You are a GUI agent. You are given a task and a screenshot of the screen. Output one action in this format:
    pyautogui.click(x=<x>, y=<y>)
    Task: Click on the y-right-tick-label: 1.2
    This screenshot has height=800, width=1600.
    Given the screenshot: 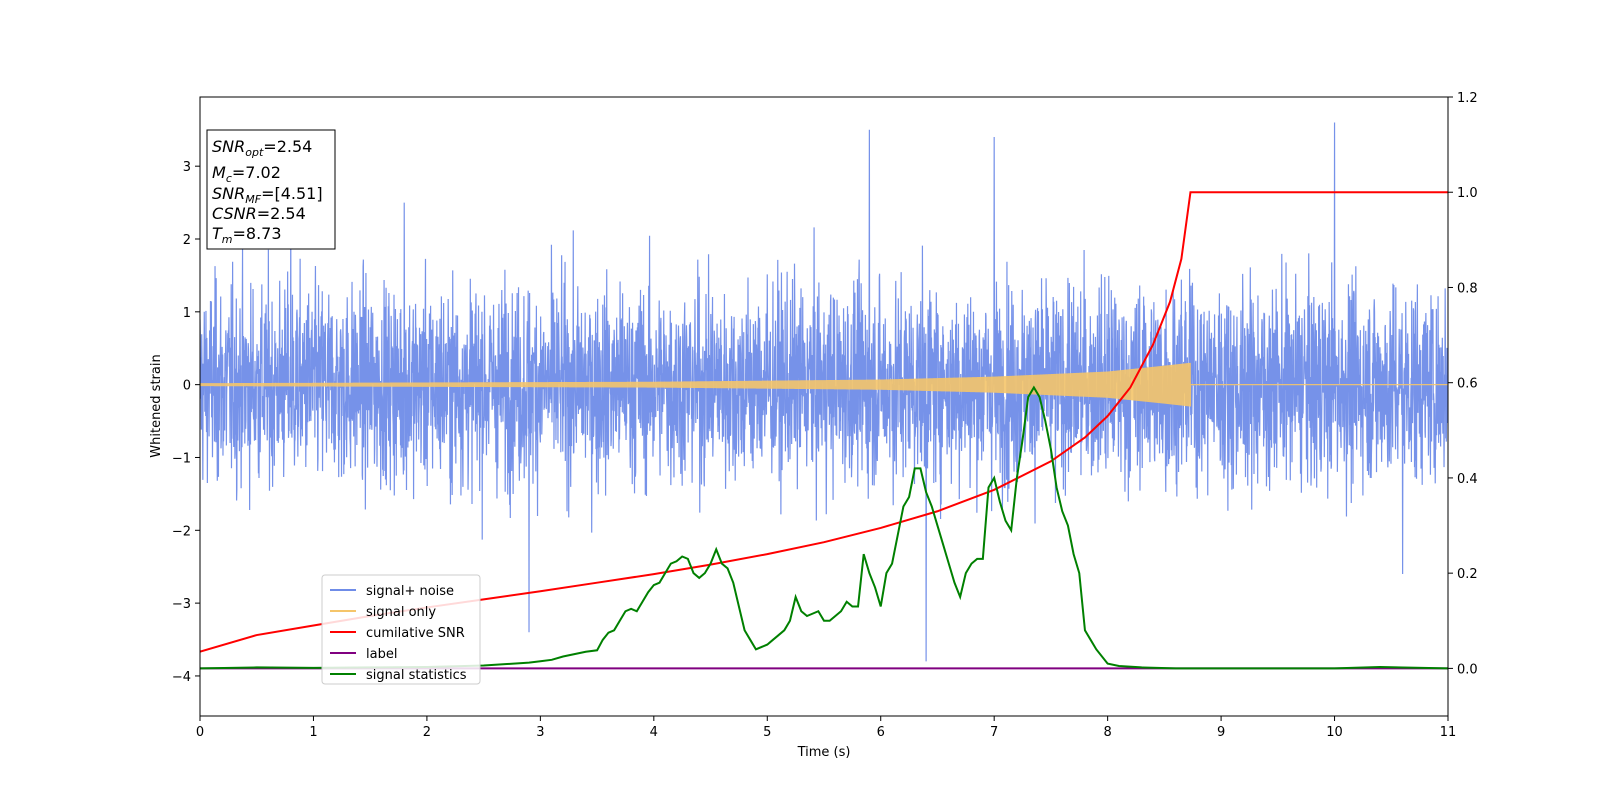 What is the action you would take?
    pyautogui.click(x=1467, y=98)
    